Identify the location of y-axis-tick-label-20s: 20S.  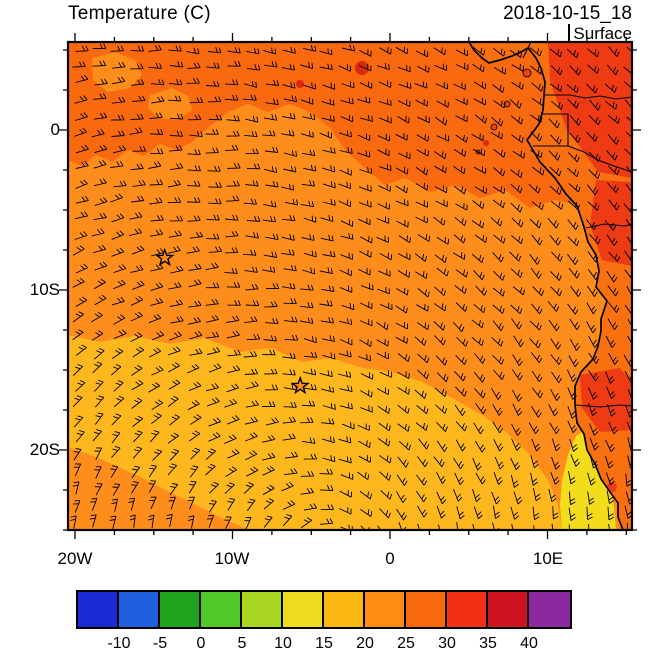
(44, 449).